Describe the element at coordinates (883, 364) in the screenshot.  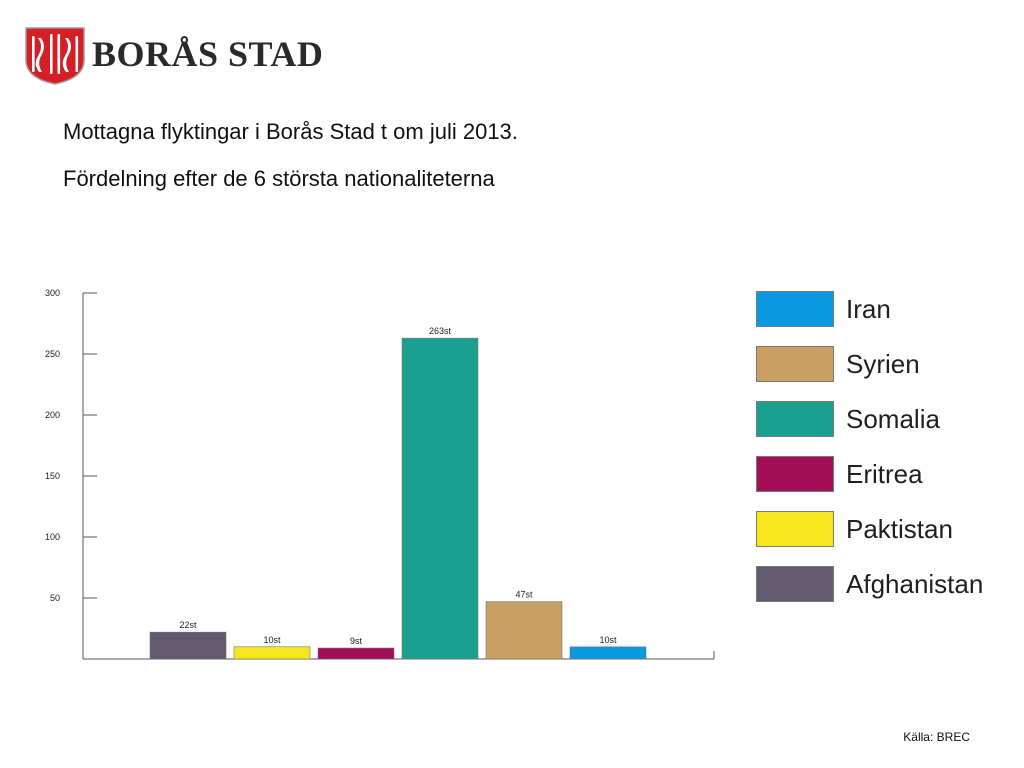
I see `legend-label: Syrien` at that location.